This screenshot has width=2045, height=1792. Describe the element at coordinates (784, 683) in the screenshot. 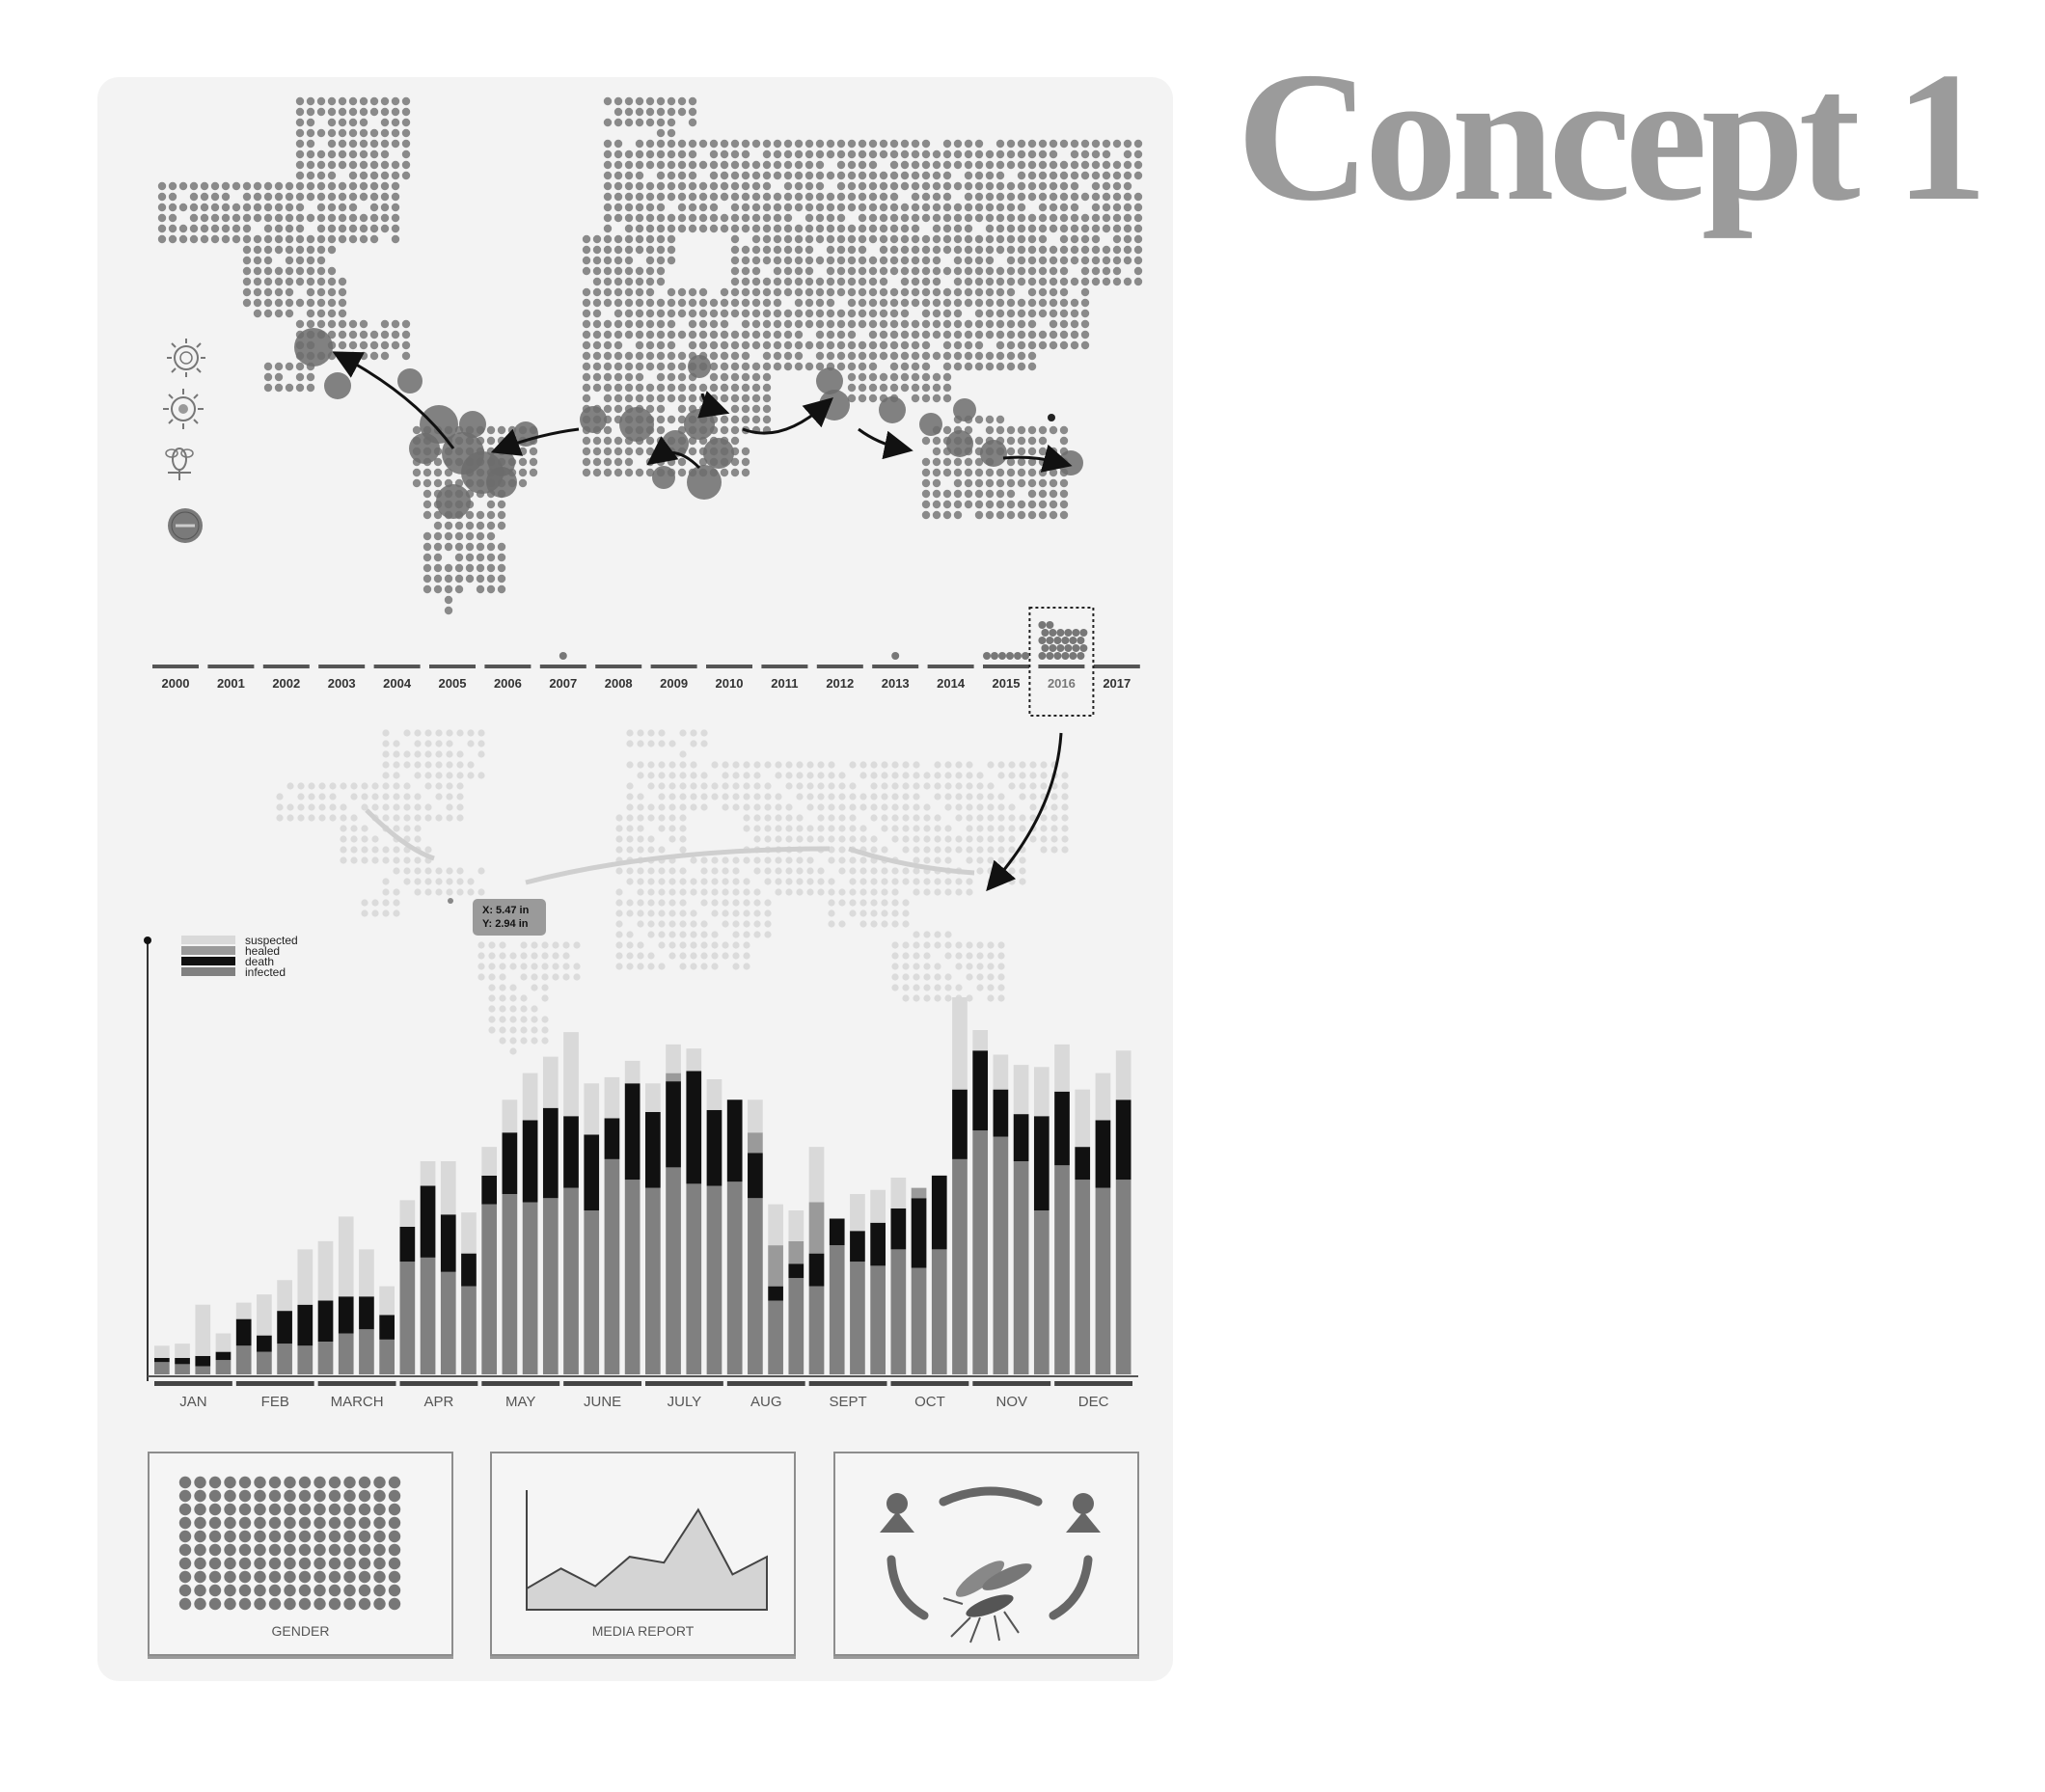

I see `timeline-year-label: 2011` at that location.